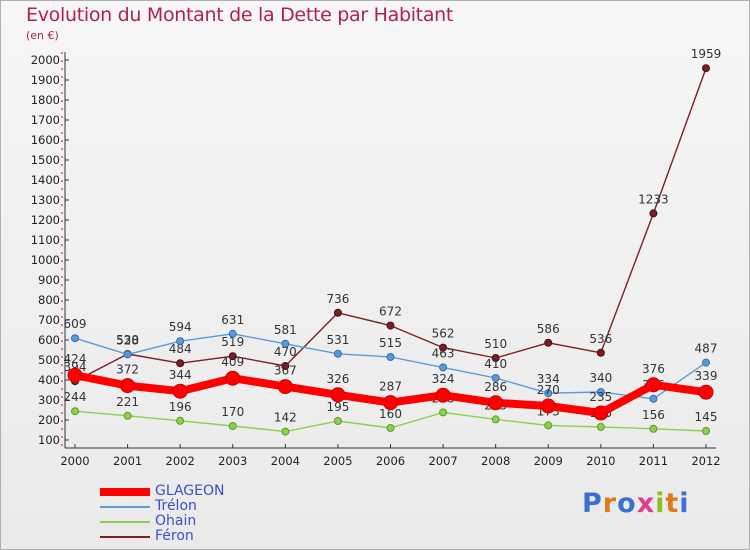 The image size is (750, 550). Describe the element at coordinates (285, 371) in the screenshot. I see `data-label: 367` at that location.